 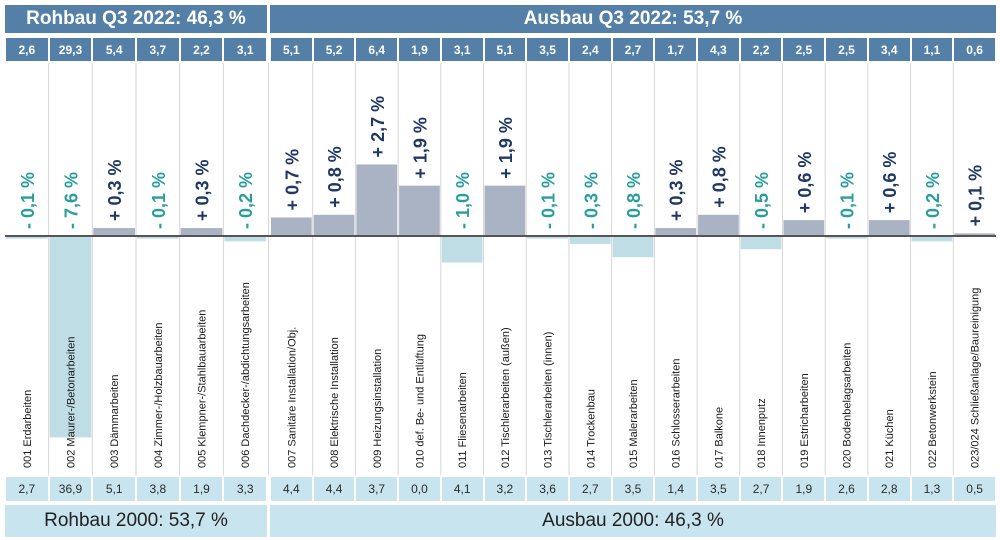 What do you see at coordinates (633, 49) in the screenshot?
I see `share-2022-cell: 2,7` at bounding box center [633, 49].